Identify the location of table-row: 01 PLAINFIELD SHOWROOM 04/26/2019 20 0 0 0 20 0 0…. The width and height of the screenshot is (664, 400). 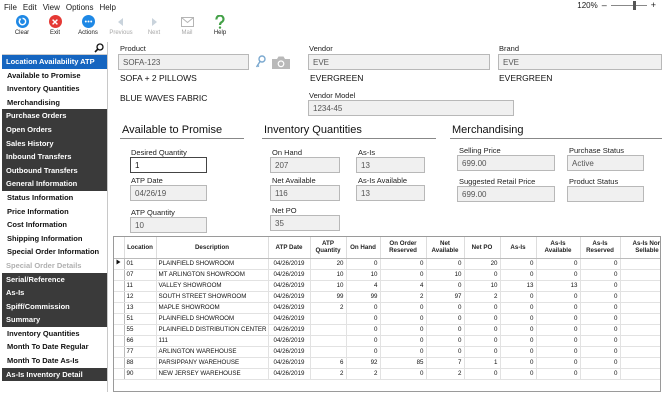
(387, 264).